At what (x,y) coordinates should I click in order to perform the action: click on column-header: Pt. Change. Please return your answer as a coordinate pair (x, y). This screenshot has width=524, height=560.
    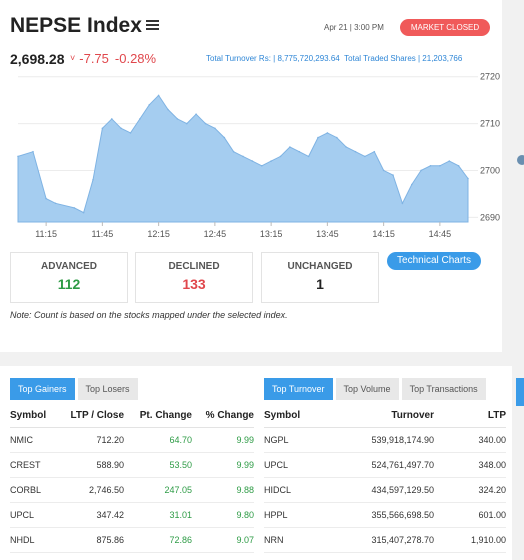
    Looking at the image, I should click on (158, 416).